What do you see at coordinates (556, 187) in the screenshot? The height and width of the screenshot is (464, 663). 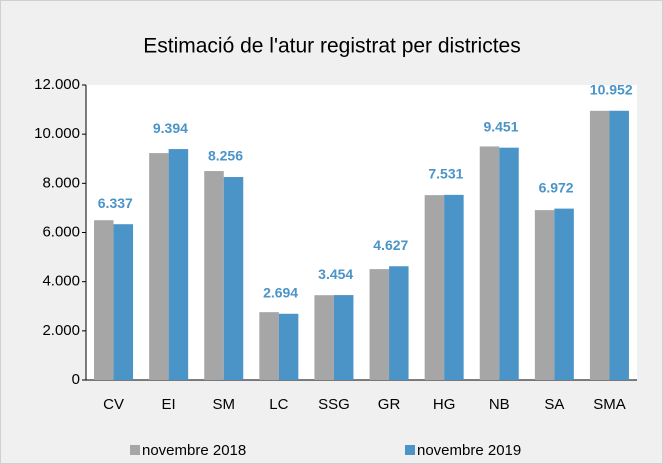 I see `value-label: 6.972` at bounding box center [556, 187].